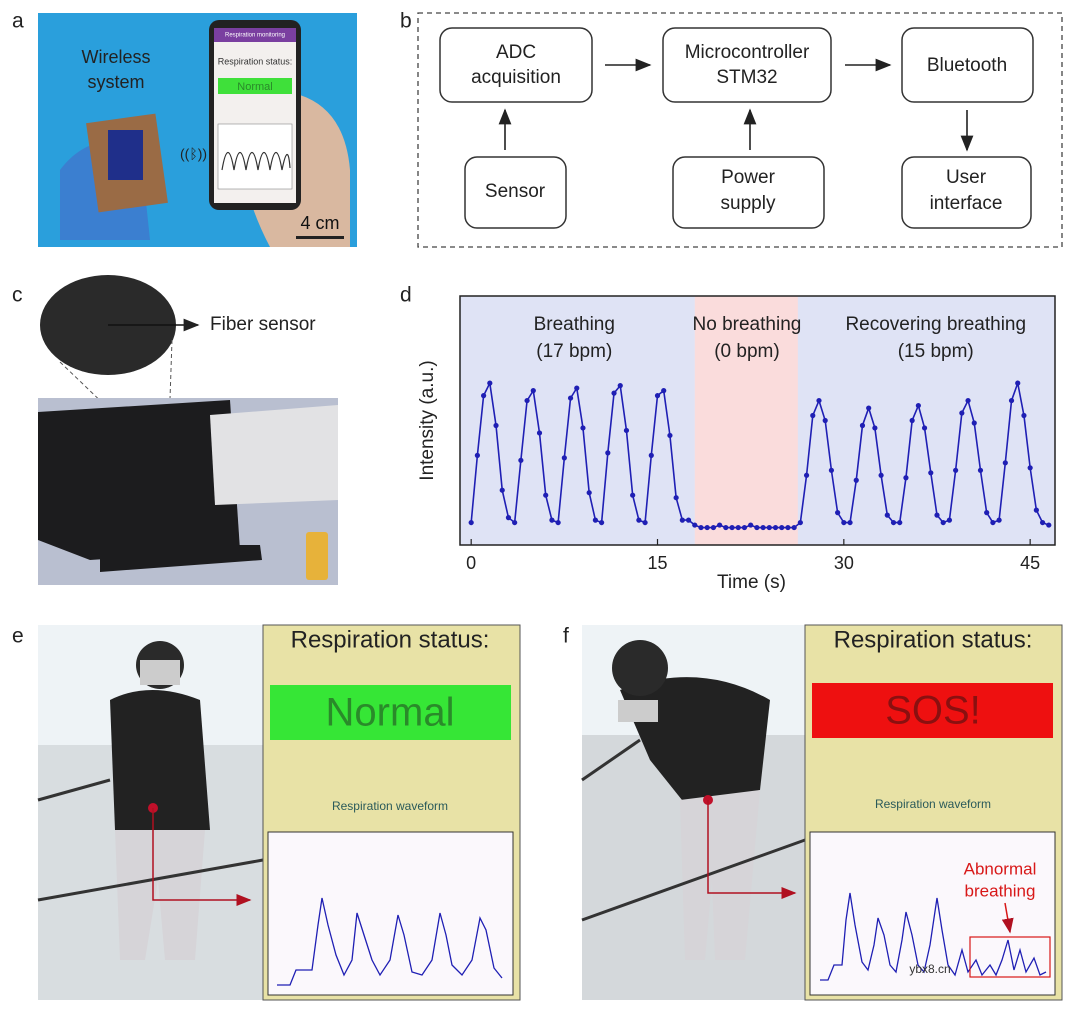  What do you see at coordinates (254, 87) in the screenshot?
I see `phone-status: Normal` at bounding box center [254, 87].